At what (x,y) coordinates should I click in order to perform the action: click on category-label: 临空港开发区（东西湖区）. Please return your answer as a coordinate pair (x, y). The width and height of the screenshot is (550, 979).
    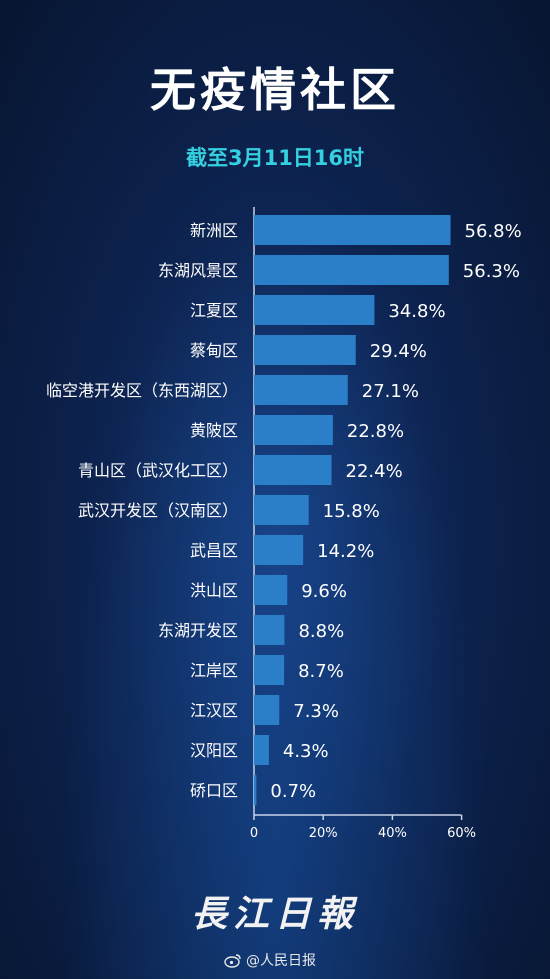
    Looking at the image, I should click on (142, 390).